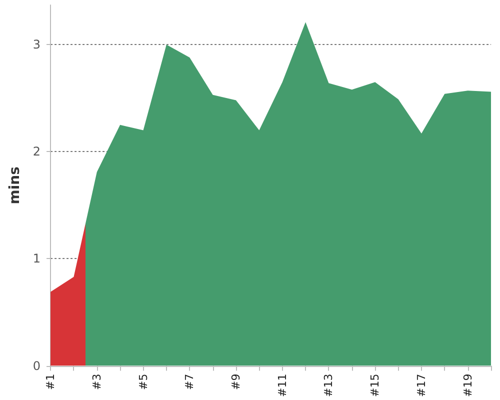 The height and width of the screenshot is (400, 500). What do you see at coordinates (36, 259) in the screenshot?
I see `y-tick-label: 1` at bounding box center [36, 259].